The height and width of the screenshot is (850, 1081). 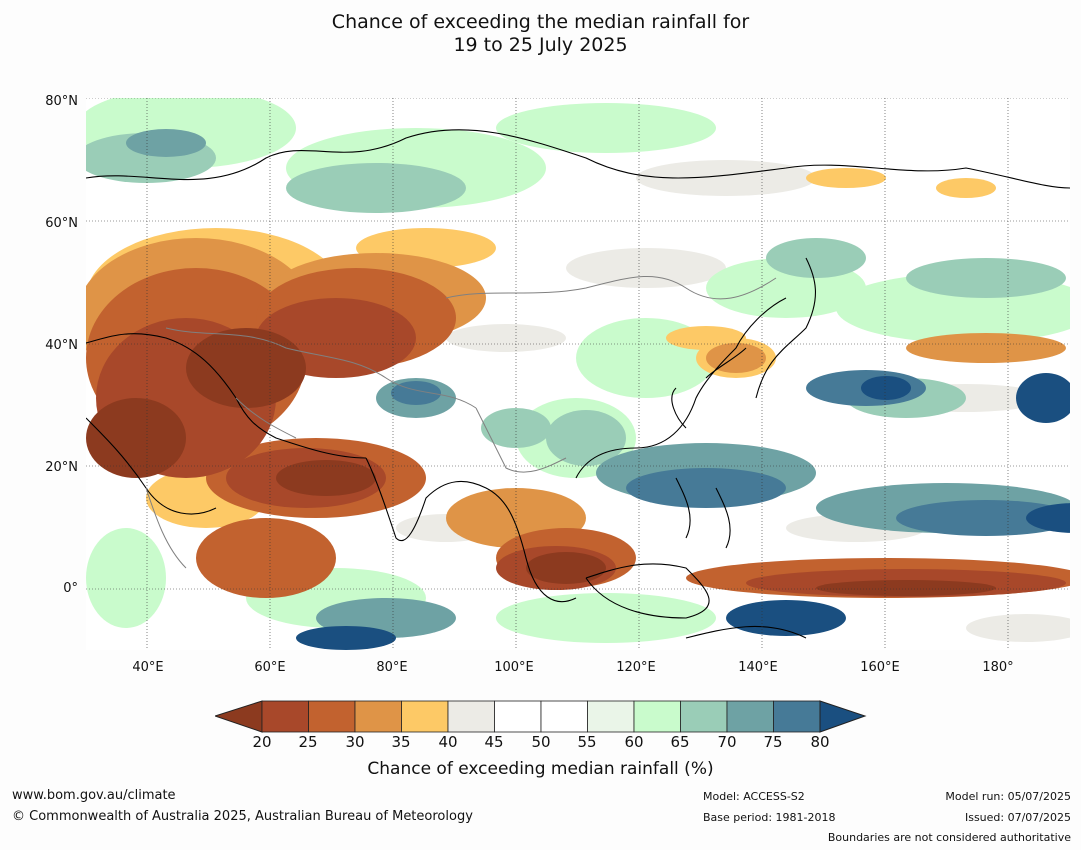 I want to click on lon-label-180: 180°, so click(x=998, y=667).